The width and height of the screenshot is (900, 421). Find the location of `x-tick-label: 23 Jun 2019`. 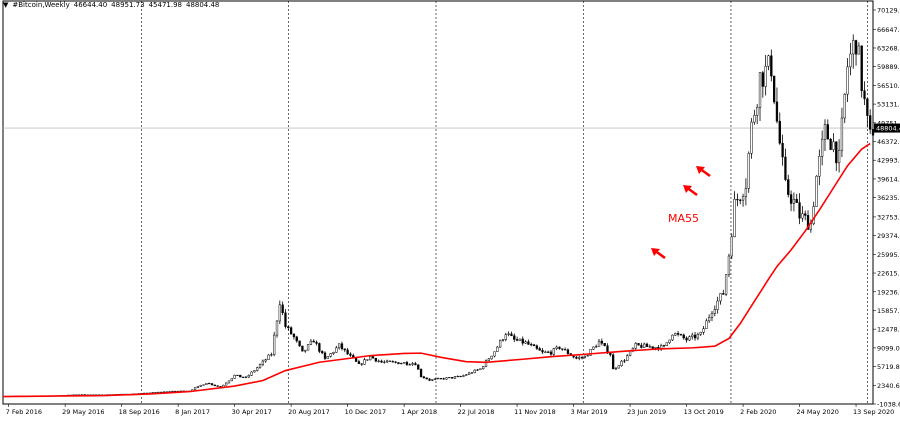

x-tick-label: 23 Jun 2019 is located at coordinates (646, 412).